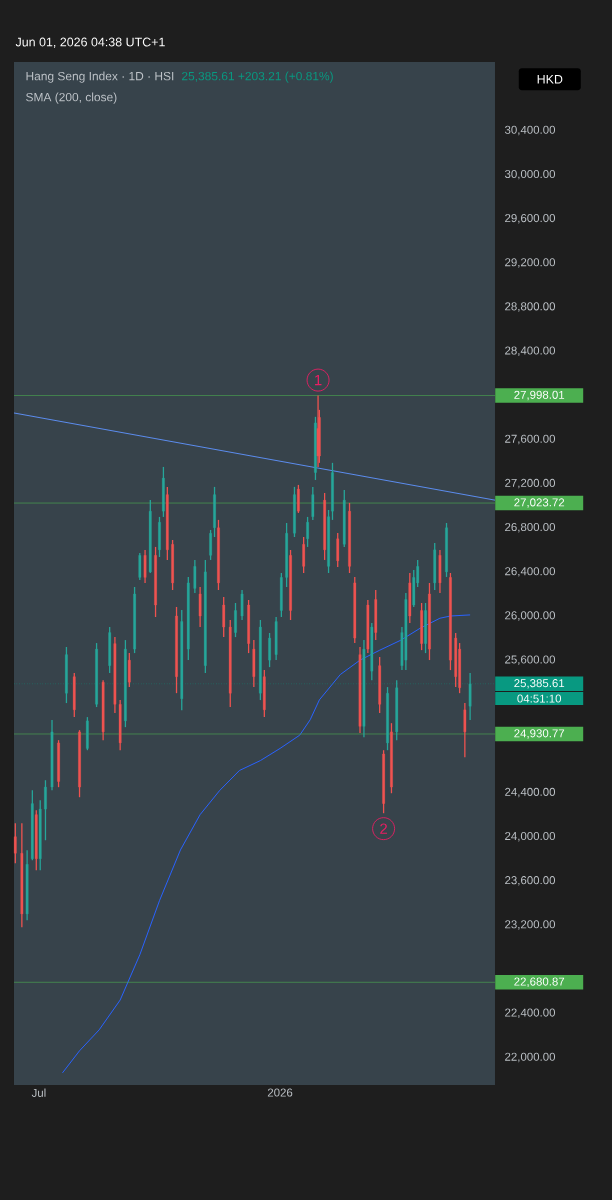 The height and width of the screenshot is (1200, 612). What do you see at coordinates (550, 79) in the screenshot?
I see `text: HKD` at bounding box center [550, 79].